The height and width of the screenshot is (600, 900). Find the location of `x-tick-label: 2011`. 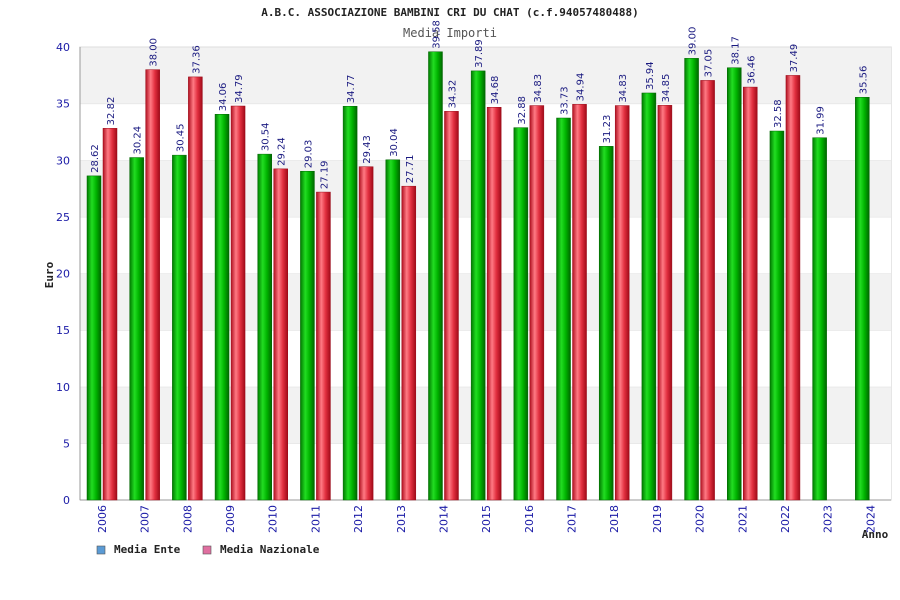

x-tick-label: 2011 is located at coordinates (315, 519).